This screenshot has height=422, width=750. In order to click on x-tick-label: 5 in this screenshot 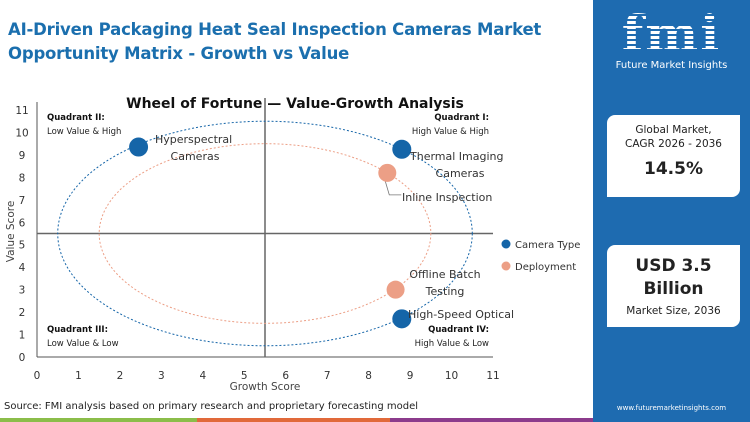, I will do `click(244, 376)`.